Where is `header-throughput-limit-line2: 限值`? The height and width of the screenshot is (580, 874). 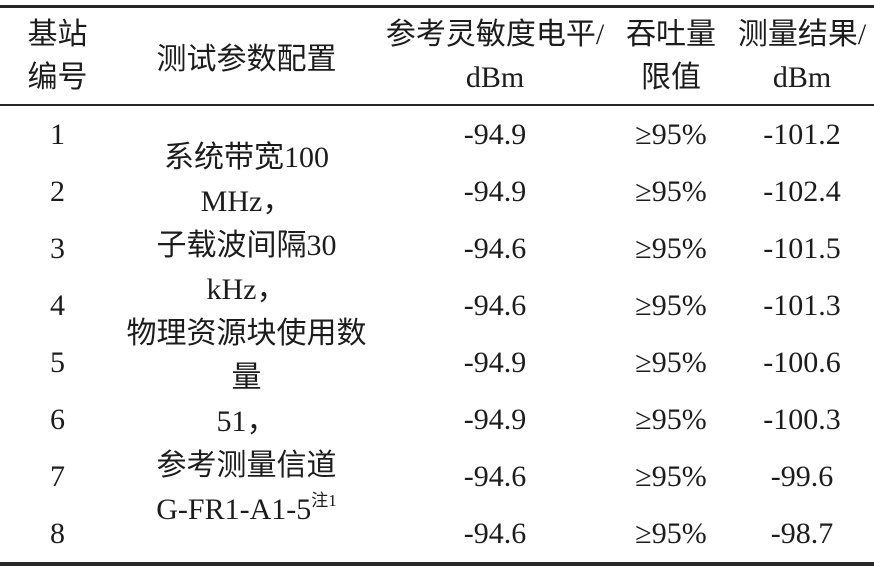
header-throughput-limit-line2: 限值 is located at coordinates (671, 77).